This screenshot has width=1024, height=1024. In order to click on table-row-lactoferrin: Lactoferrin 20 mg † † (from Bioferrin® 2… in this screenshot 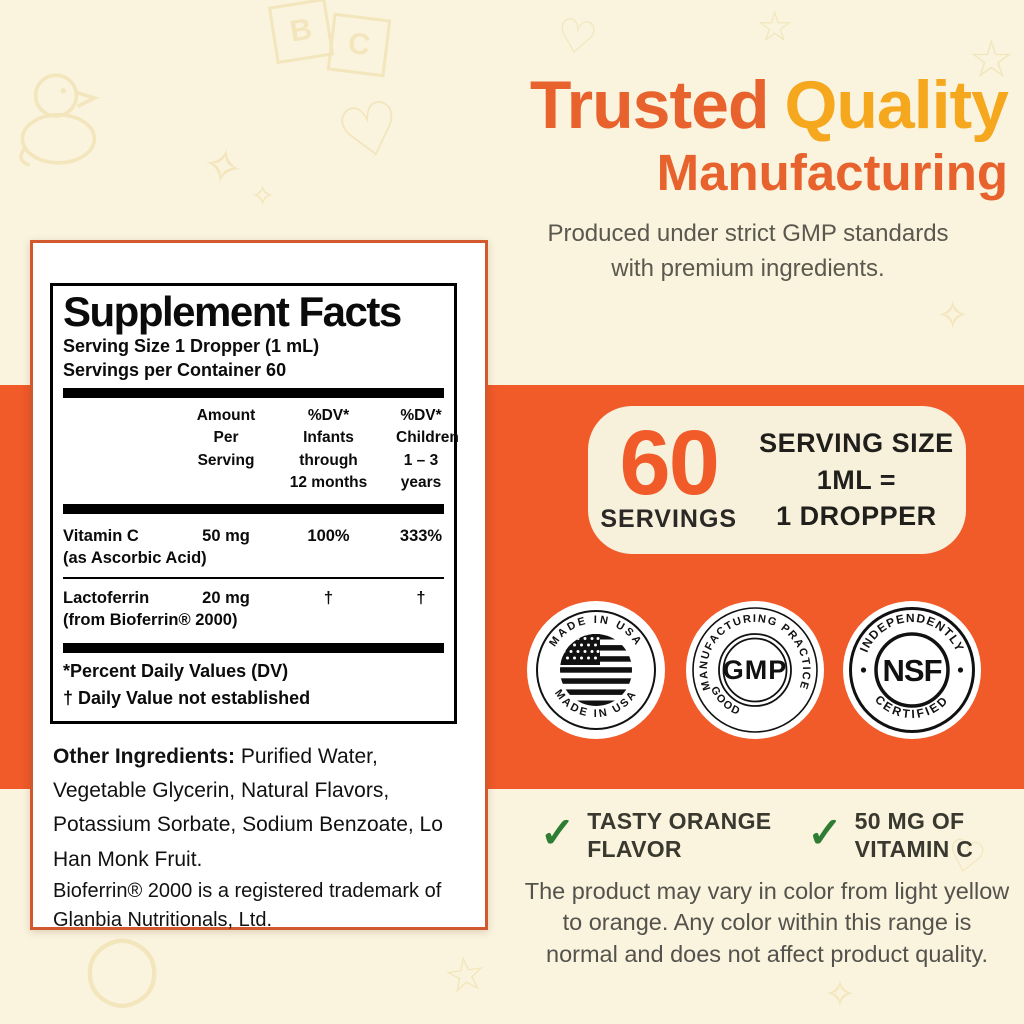, I will do `click(253, 609)`.